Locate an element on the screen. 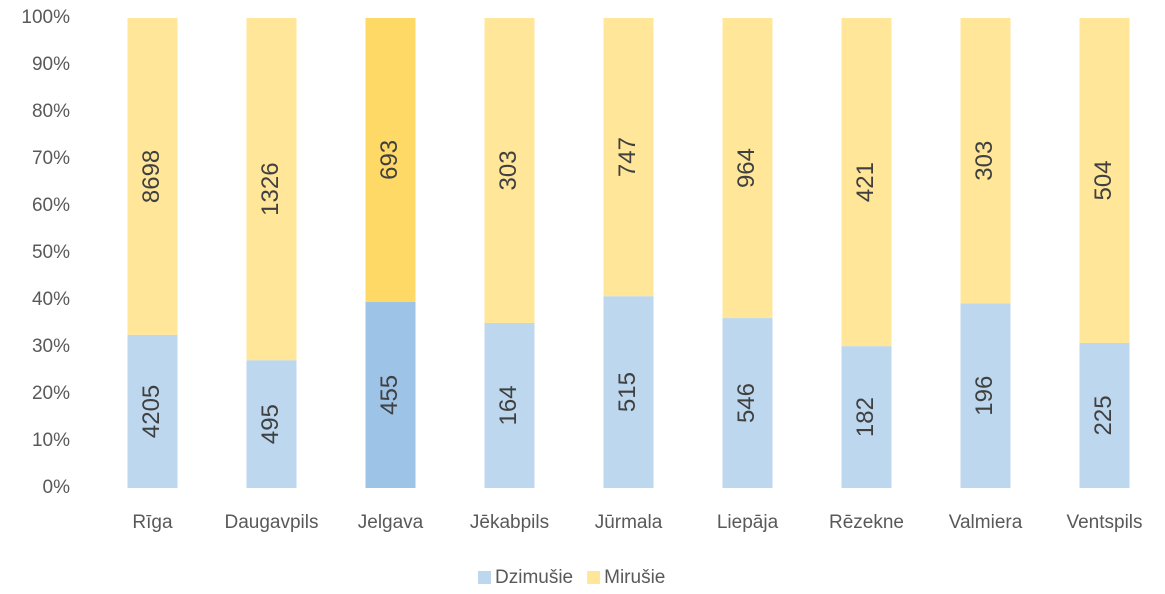 The image size is (1165, 594). y-tick-label: 90% is located at coordinates (51, 64).